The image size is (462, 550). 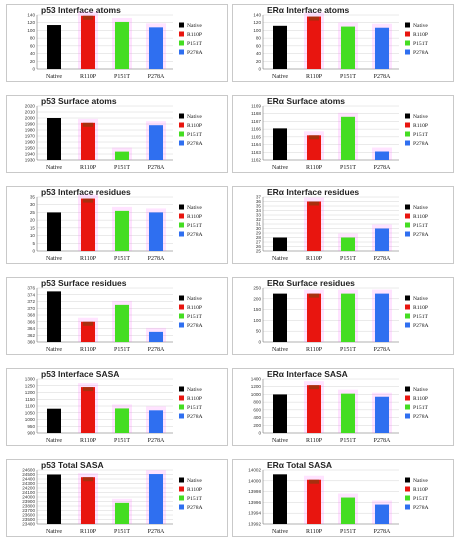 What do you see at coordinates (81, 10) in the screenshot?
I see `chart-title: p53 Interface atoms` at bounding box center [81, 10].